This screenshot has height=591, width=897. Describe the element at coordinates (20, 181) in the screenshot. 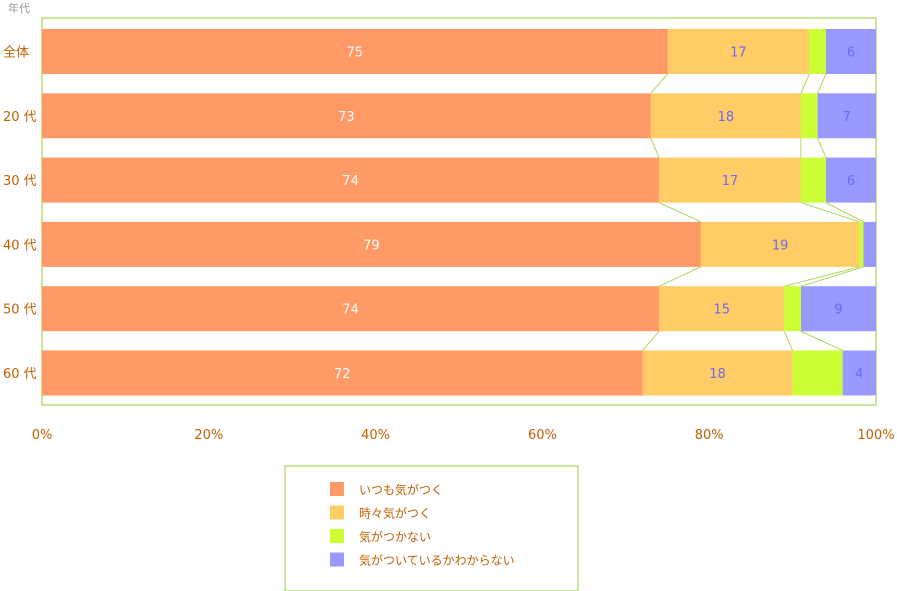

I see `category-label: 30 代` at that location.